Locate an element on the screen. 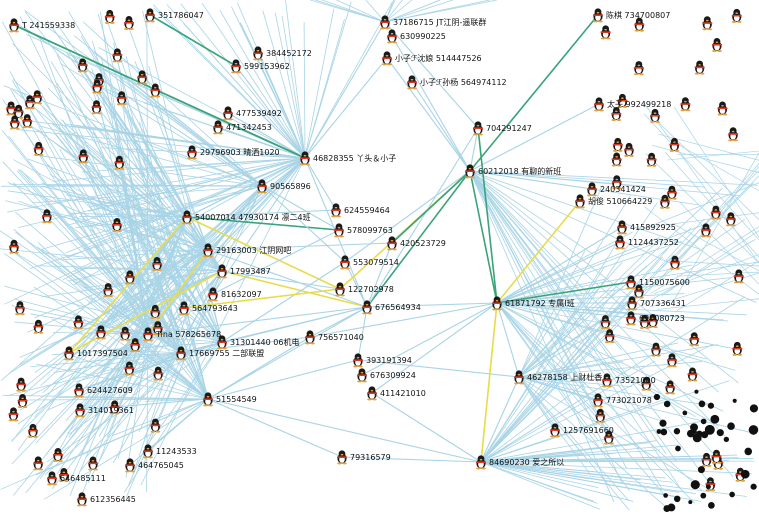 This screenshot has width=759, height=514. node-n28-icon is located at coordinates (387, 58).